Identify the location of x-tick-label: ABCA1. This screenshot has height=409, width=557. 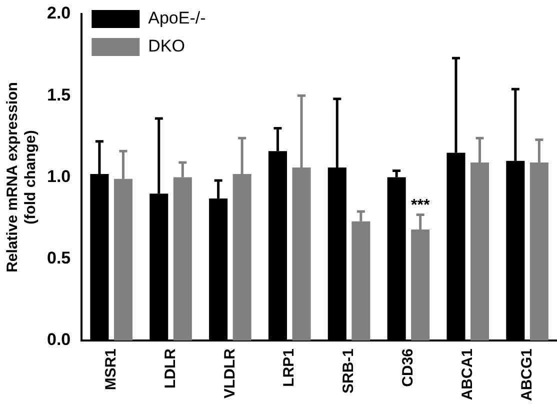
(467, 374).